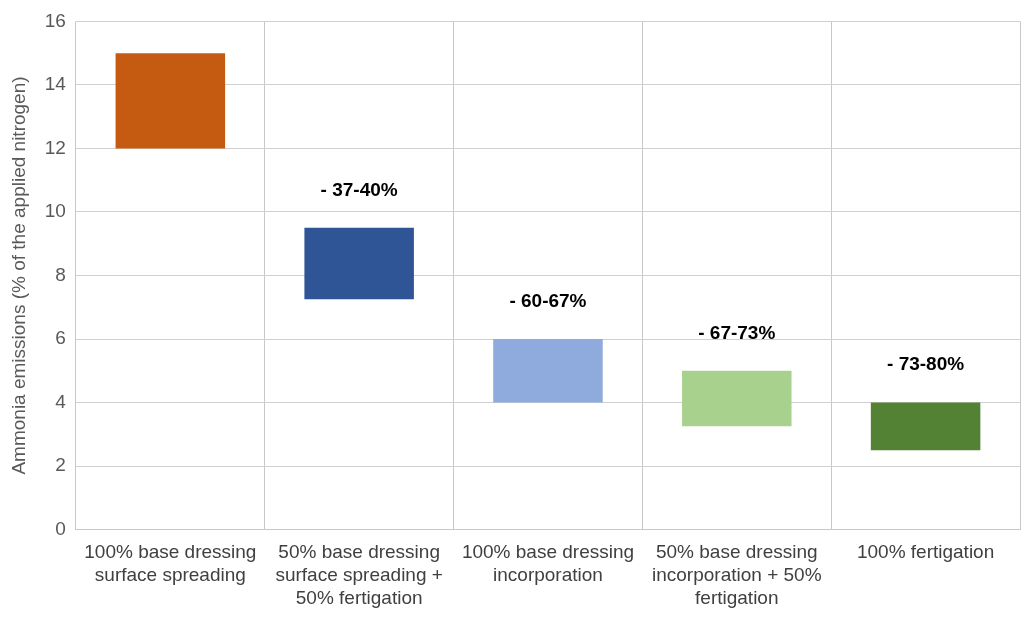  Describe the element at coordinates (737, 574) in the screenshot. I see `x-tick-label: 50% base dressing incorporation + 50% fertigation` at that location.